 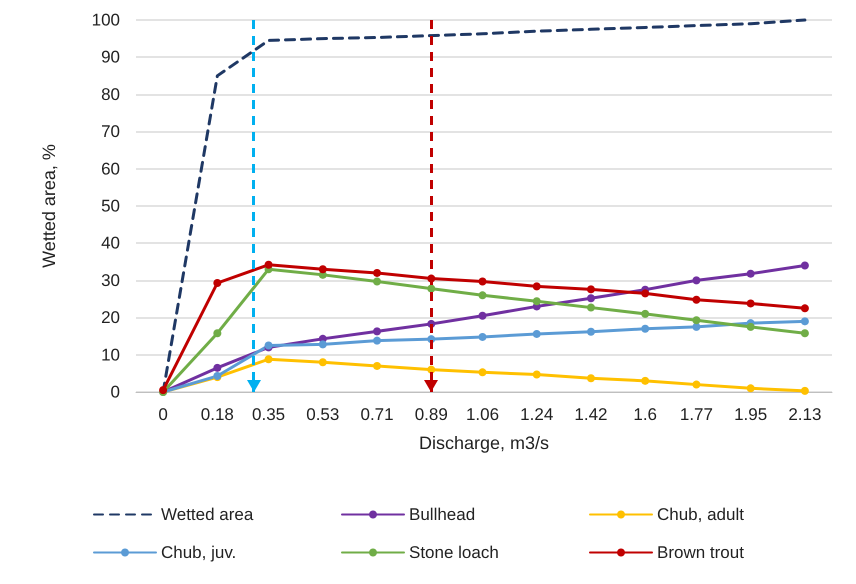 What do you see at coordinates (751, 414) in the screenshot?
I see `x-tick-label: 1.95` at bounding box center [751, 414].